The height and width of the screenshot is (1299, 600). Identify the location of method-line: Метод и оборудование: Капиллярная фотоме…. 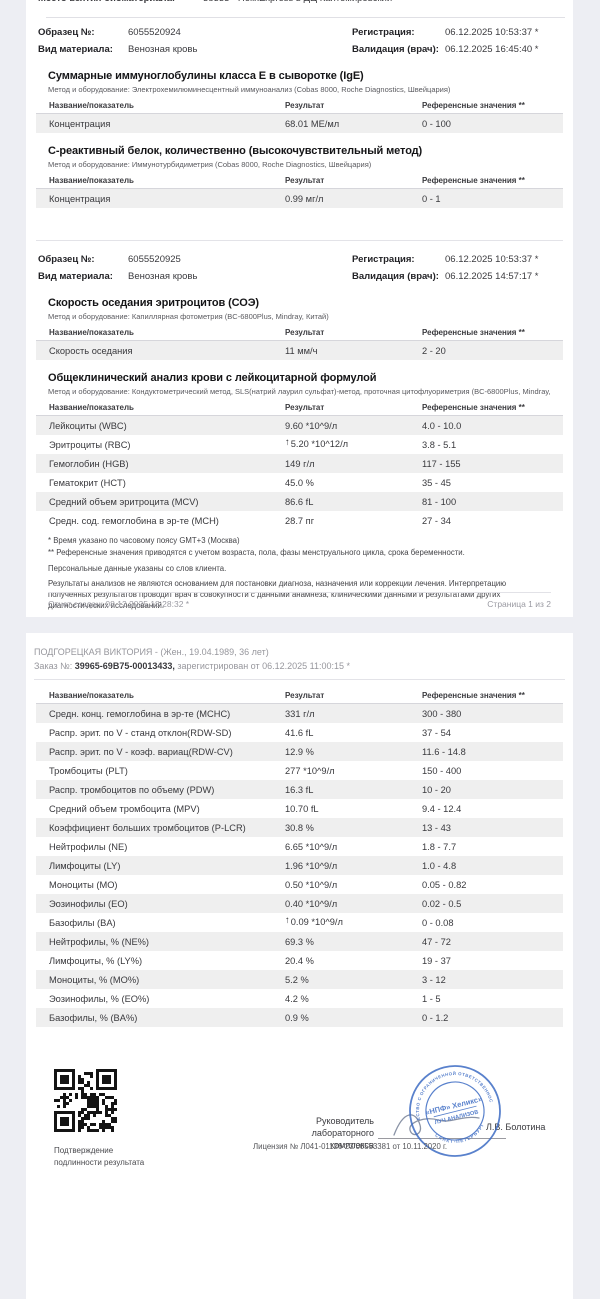
(188, 316).